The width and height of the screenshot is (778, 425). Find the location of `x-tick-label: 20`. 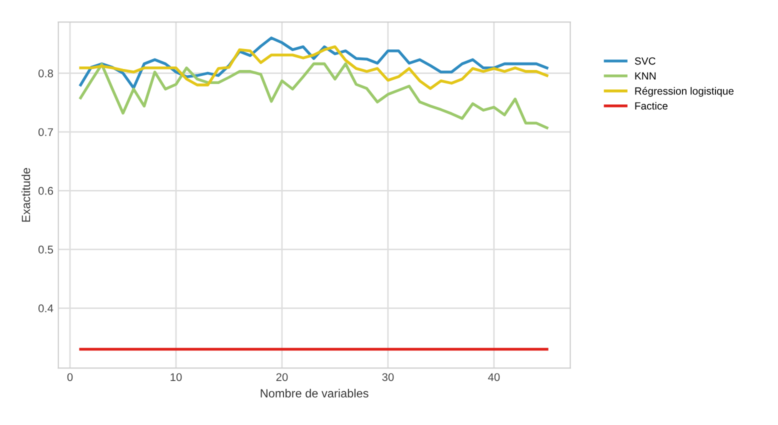

x-tick-label: 20 is located at coordinates (282, 377).